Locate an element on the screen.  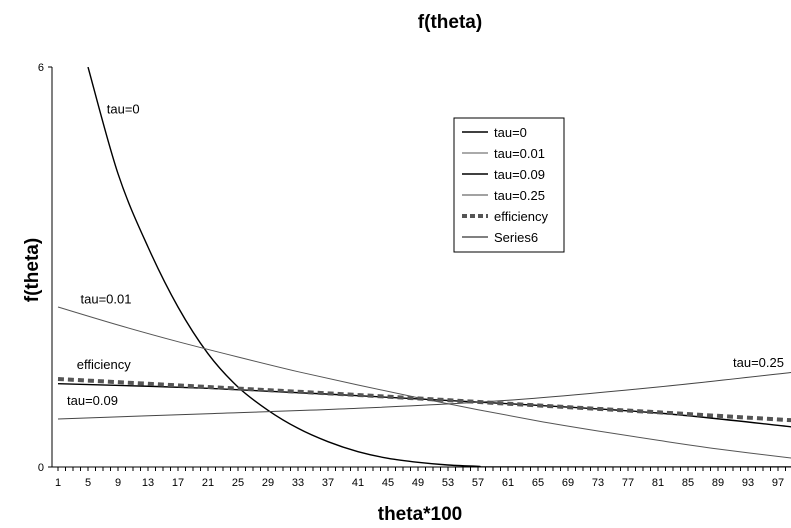
x-tick-label: 21 is located at coordinates (208, 483).